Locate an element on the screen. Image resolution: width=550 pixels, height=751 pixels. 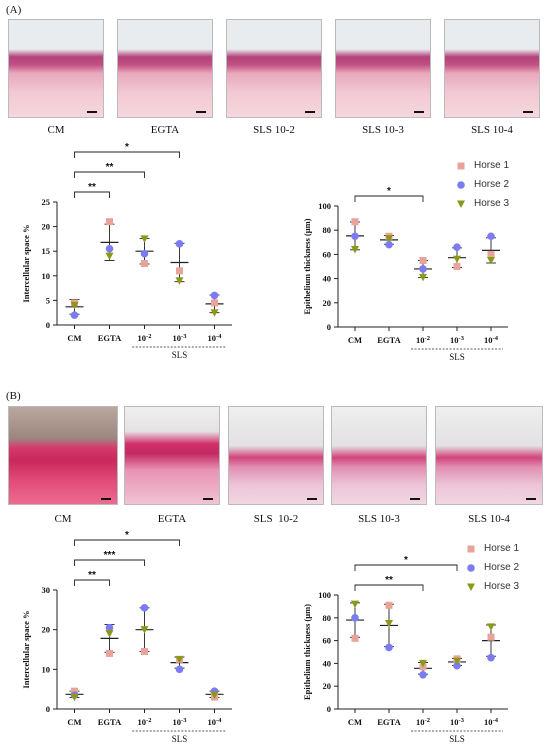
y-tick-label: 100 is located at coordinates (324, 206).